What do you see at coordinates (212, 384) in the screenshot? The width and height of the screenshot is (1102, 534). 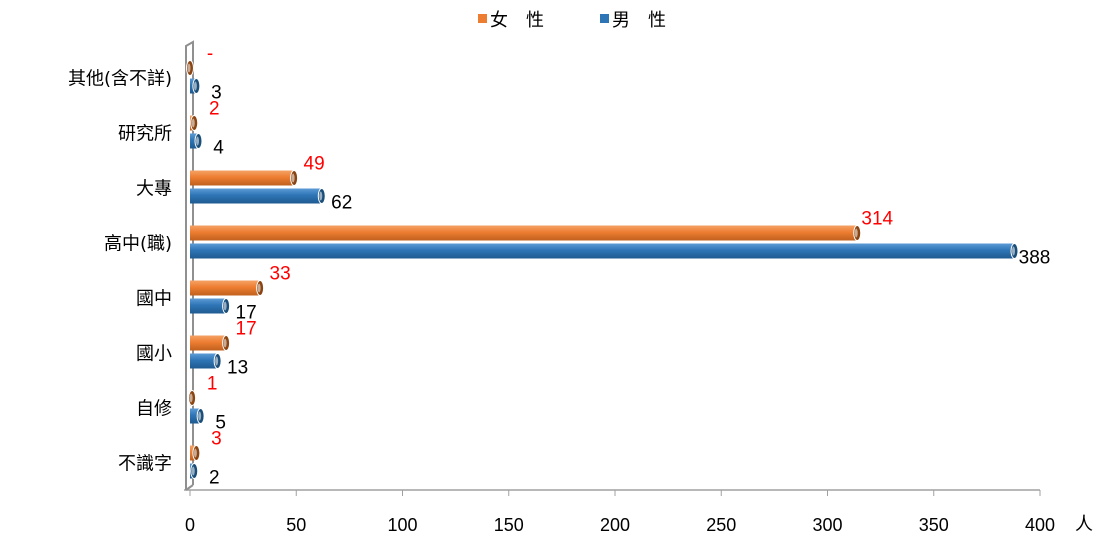 I see `data-label-0-6: 1` at bounding box center [212, 384].